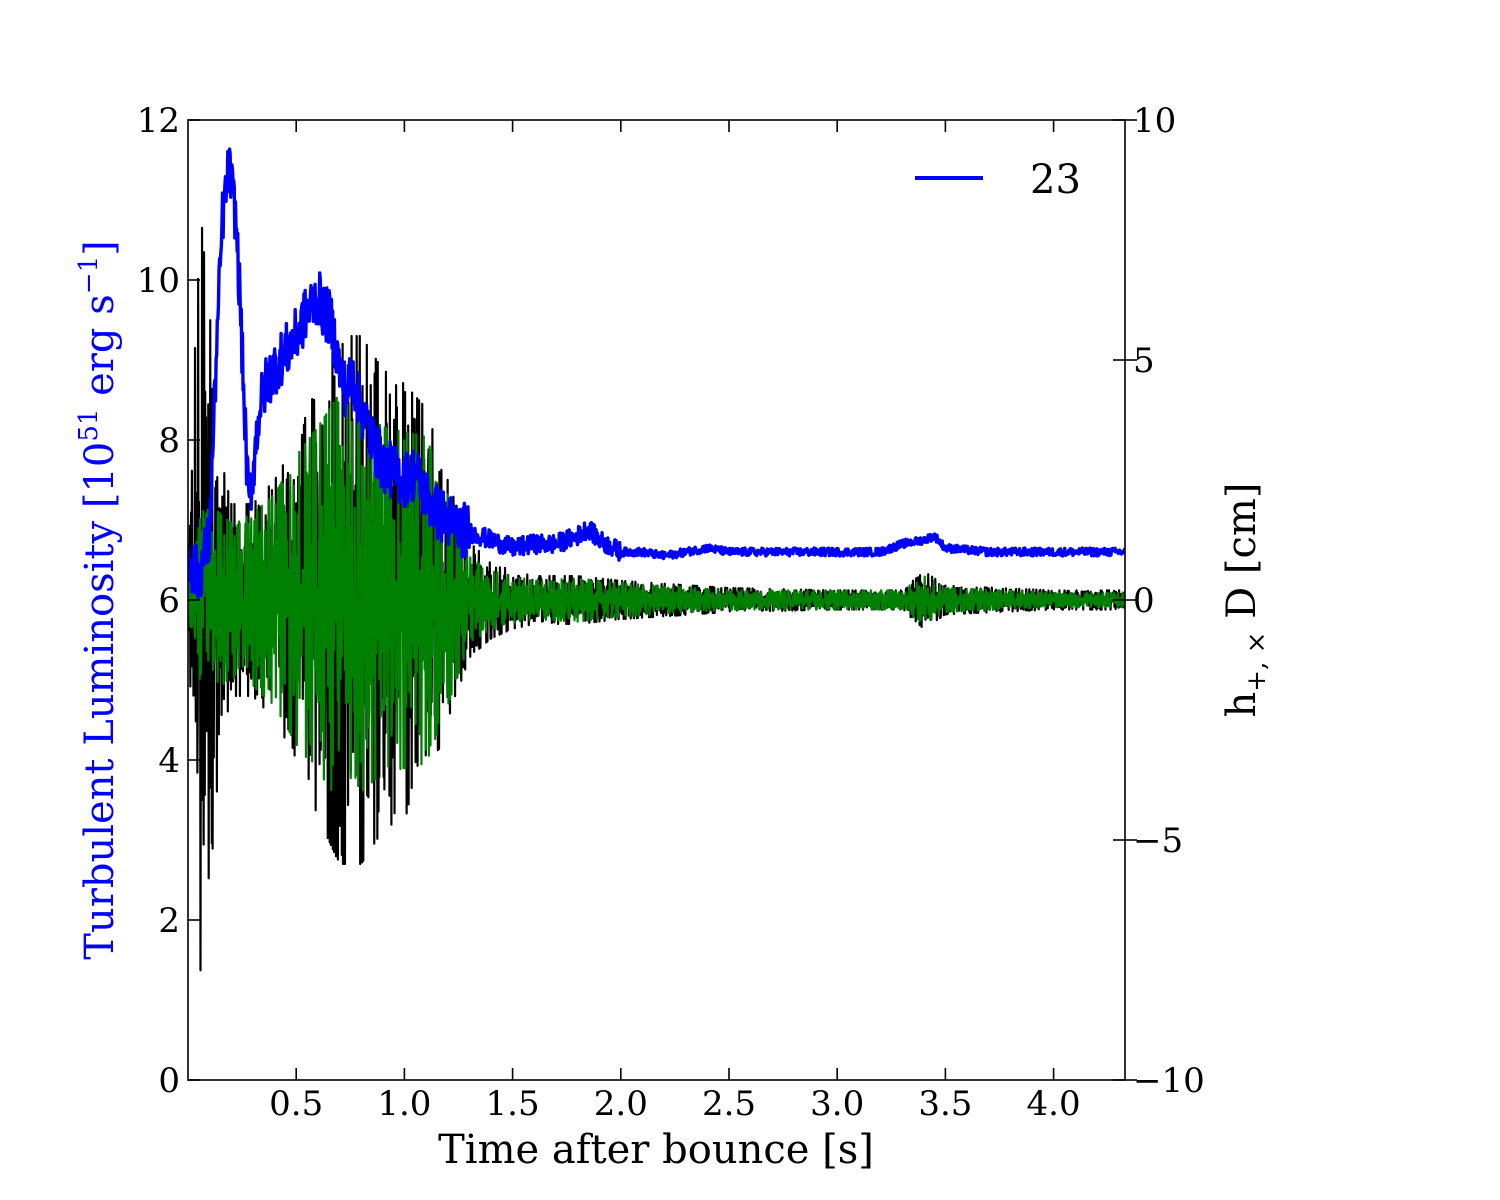 The width and height of the screenshot is (1500, 1200). I want to click on x-tick-label-2: 1.5, so click(513, 1104).